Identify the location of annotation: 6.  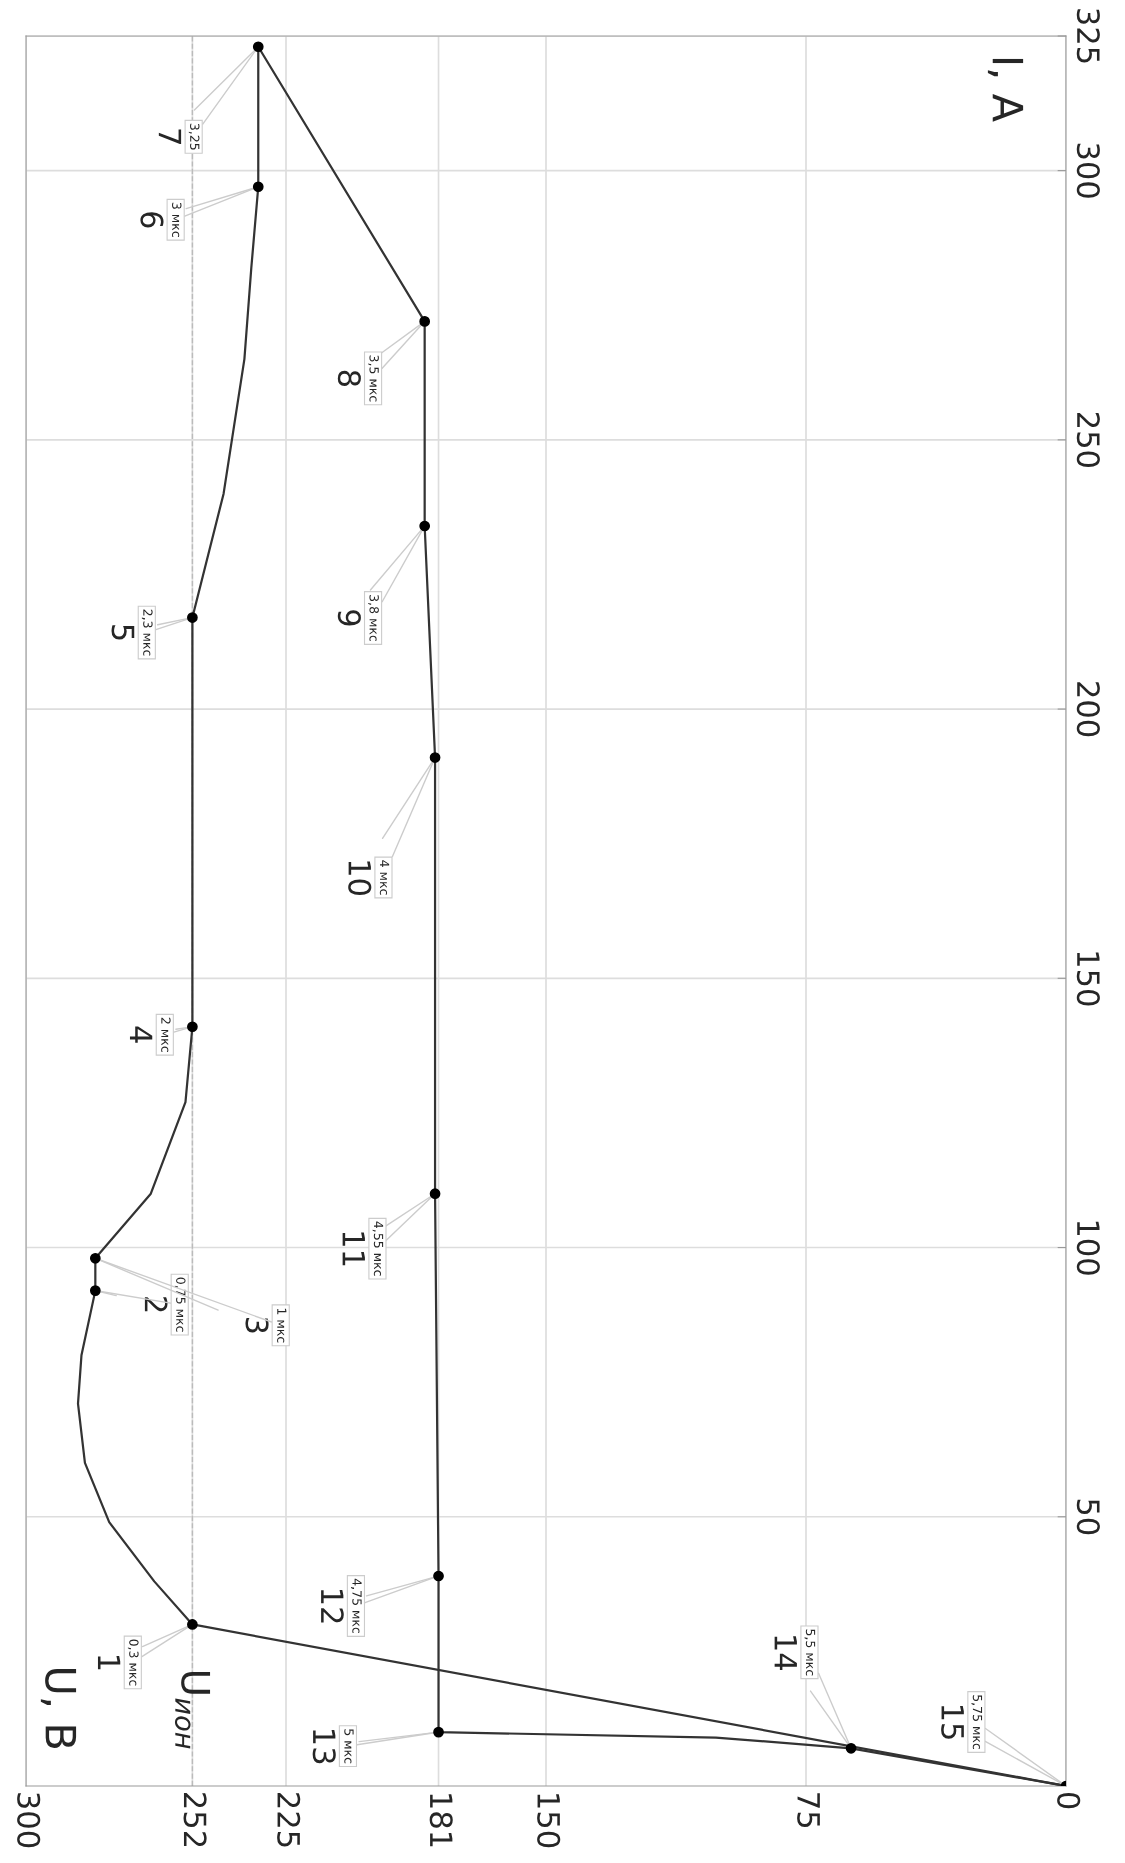
(152, 220).